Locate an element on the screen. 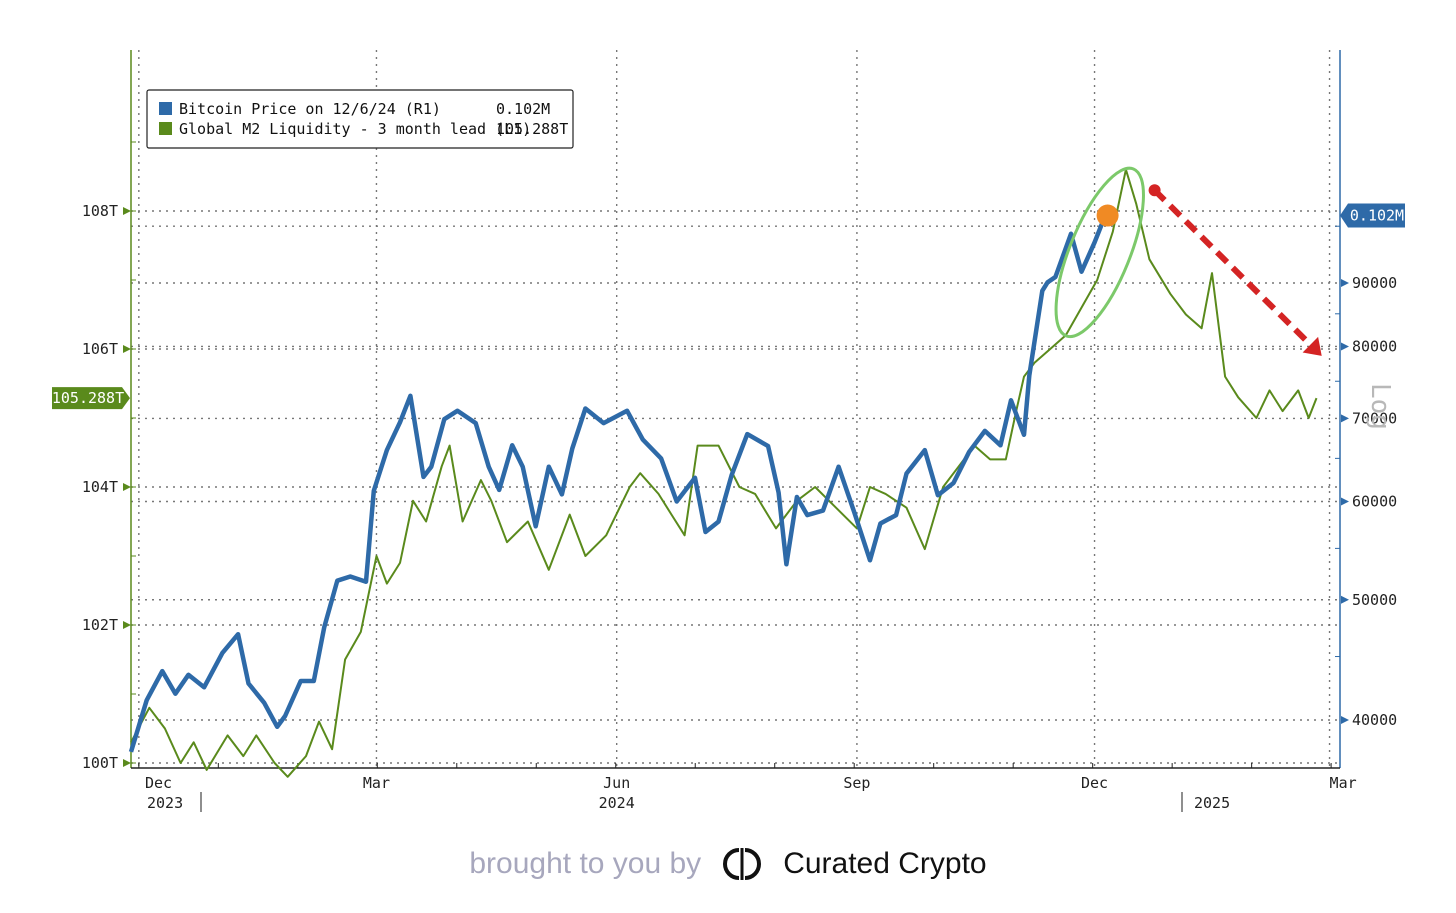  log-scale-label: Log is located at coordinates (1380, 406).